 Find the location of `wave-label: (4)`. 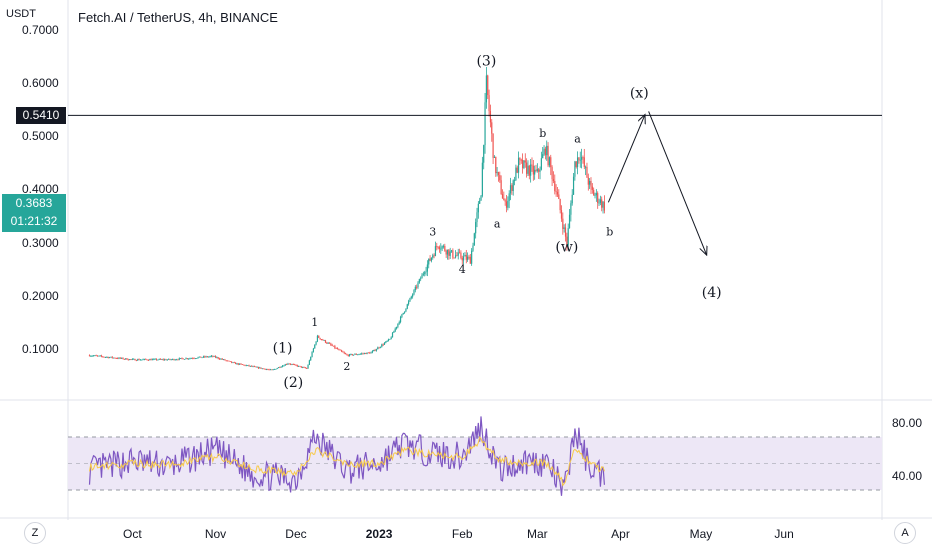

wave-label: (4) is located at coordinates (712, 293).